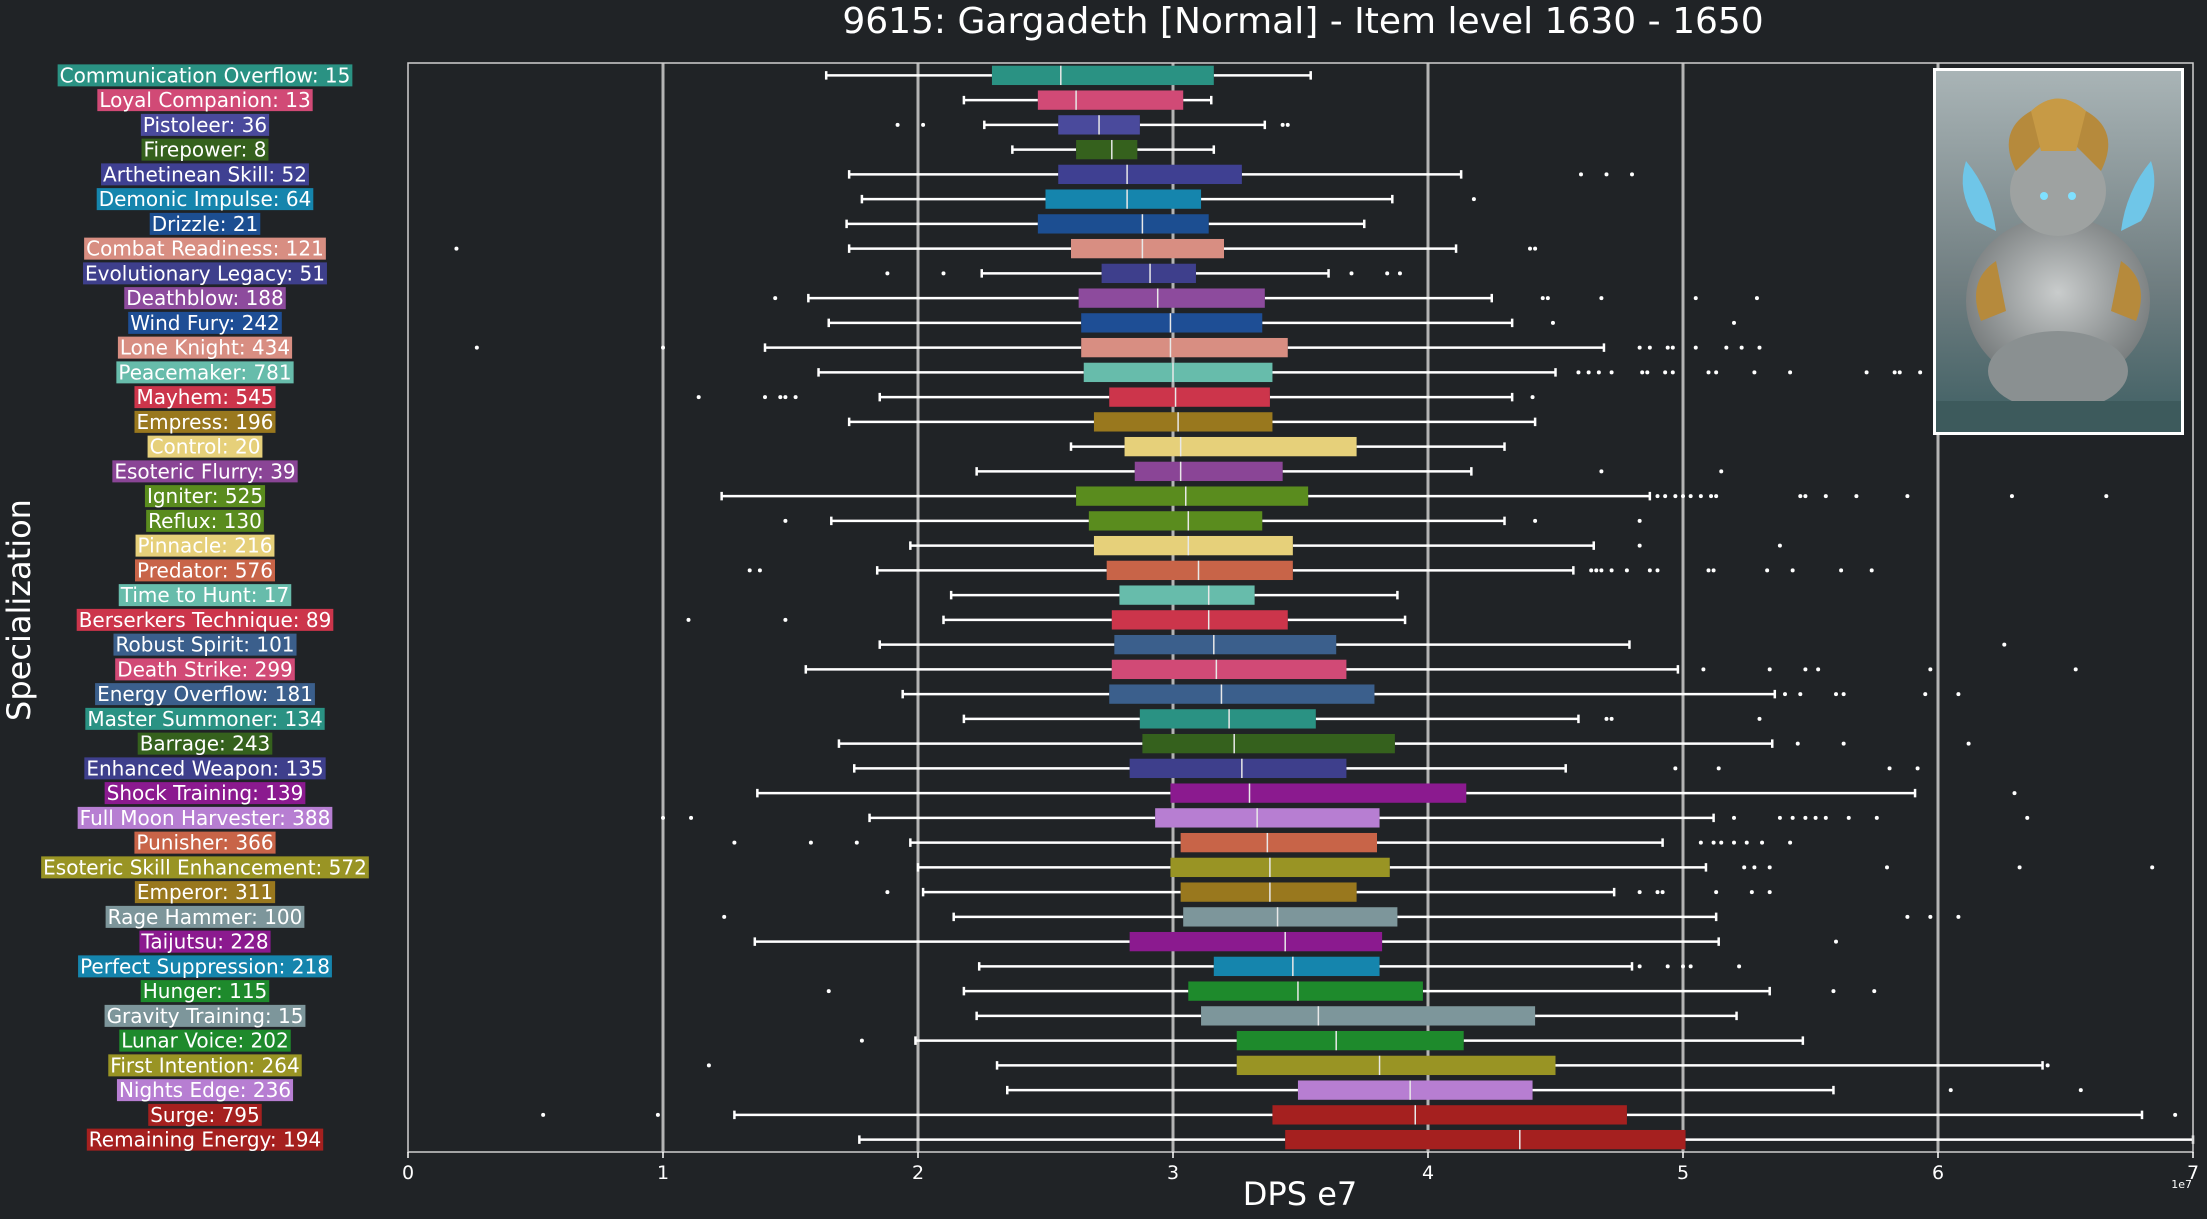 The height and width of the screenshot is (1219, 2207). I want to click on y-label-text: Mayhem: 545, so click(204, 397).